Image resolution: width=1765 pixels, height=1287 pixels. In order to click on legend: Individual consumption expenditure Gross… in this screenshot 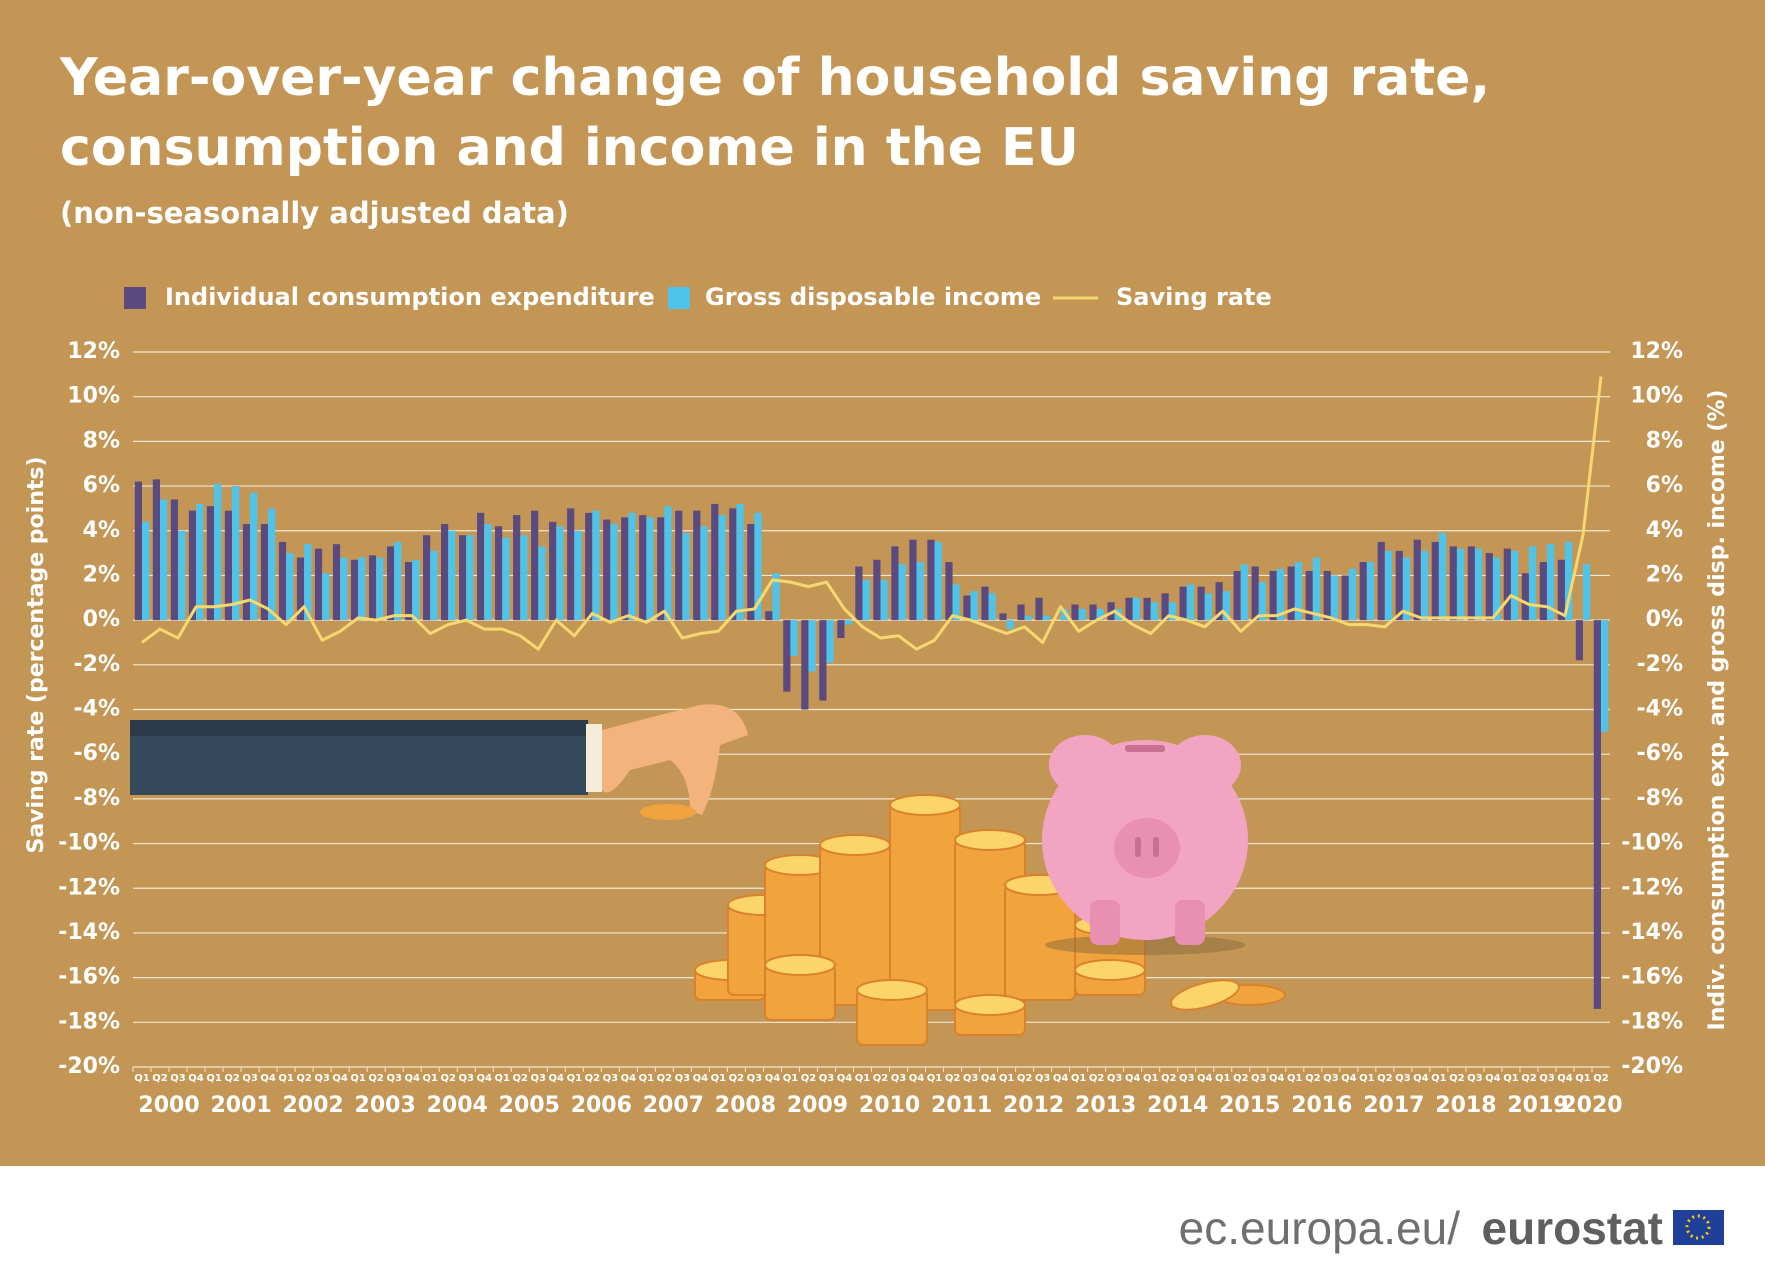, I will do `click(698, 297)`.